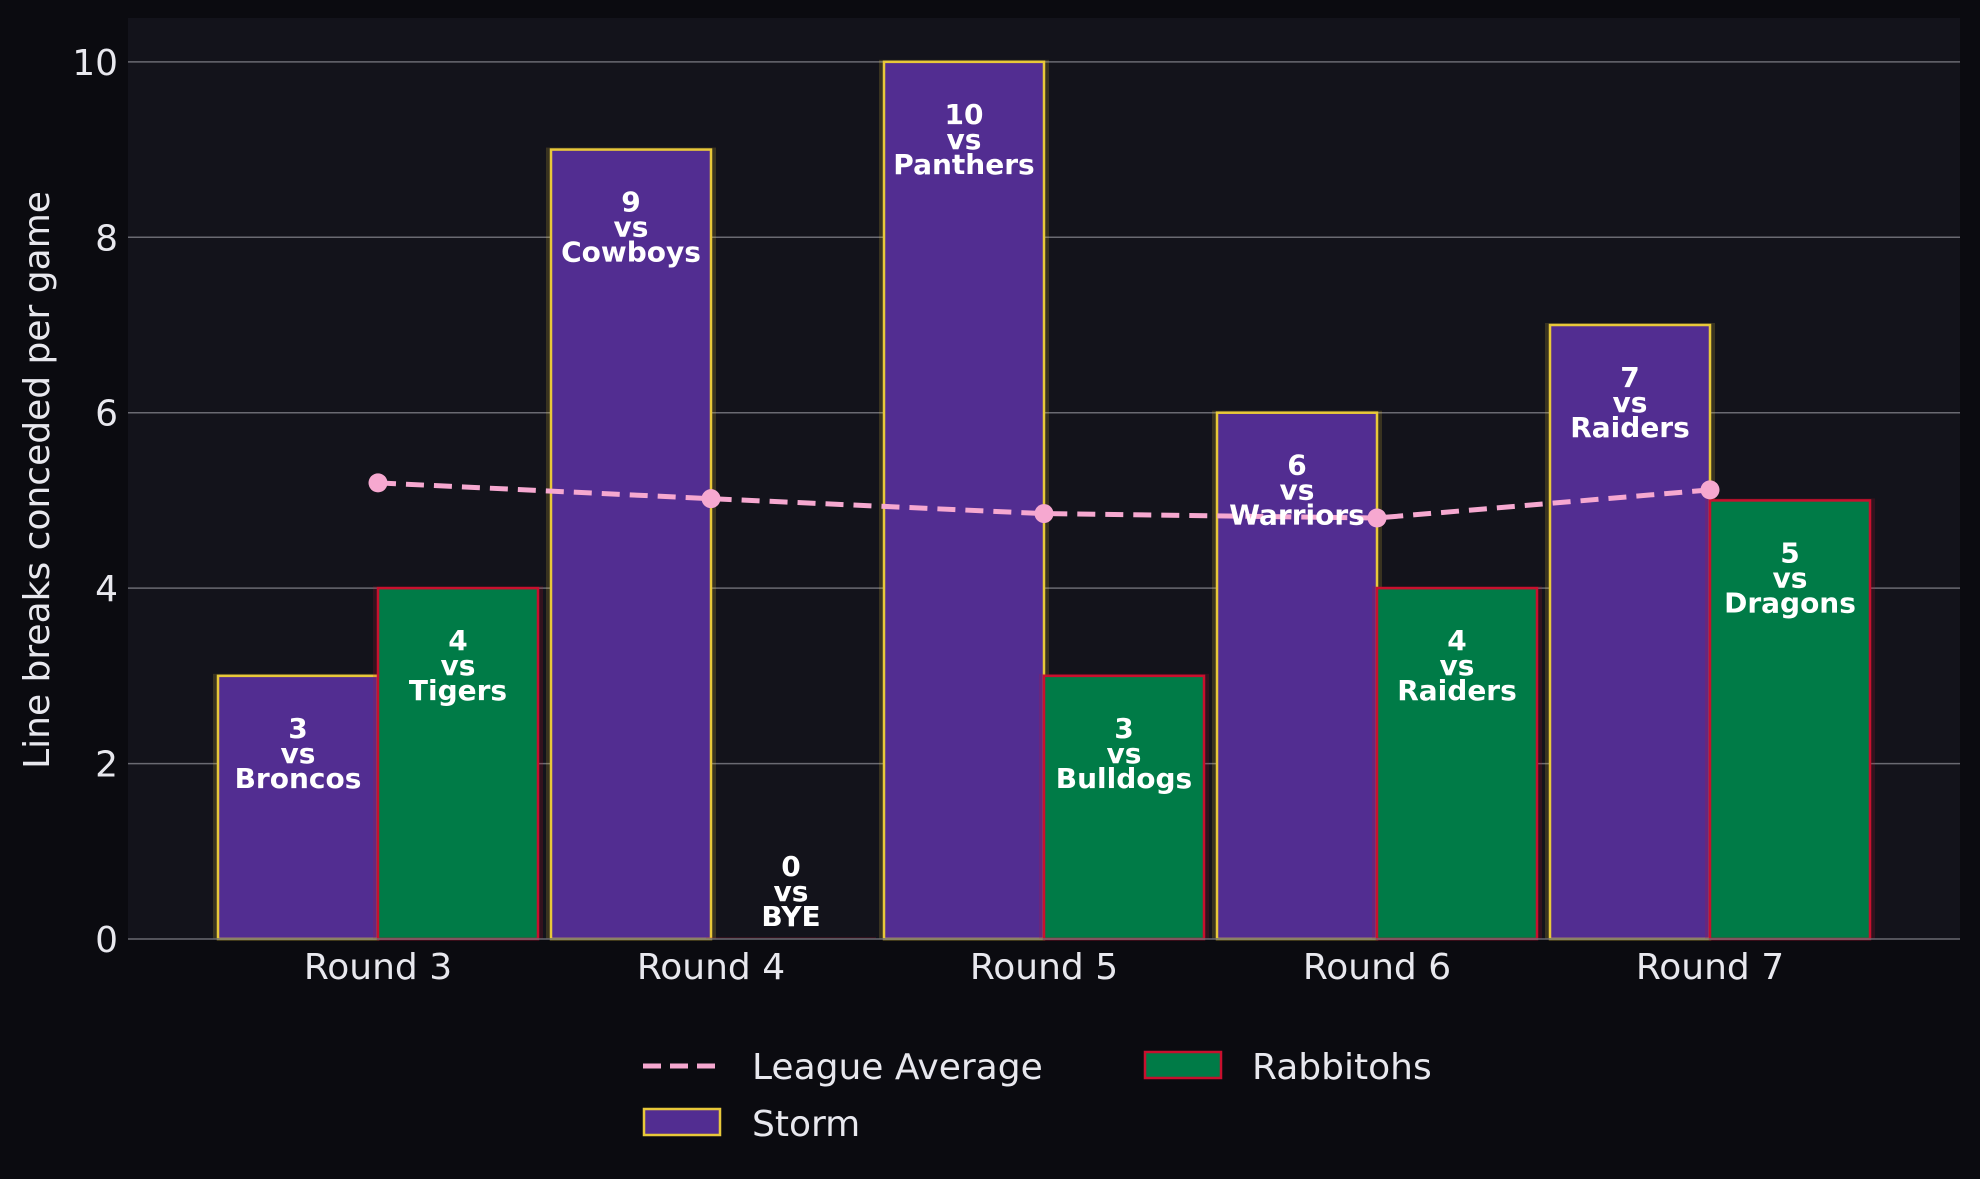 Image resolution: width=1980 pixels, height=1179 pixels. I want to click on bar-label-line: Dragons, so click(1790, 602).